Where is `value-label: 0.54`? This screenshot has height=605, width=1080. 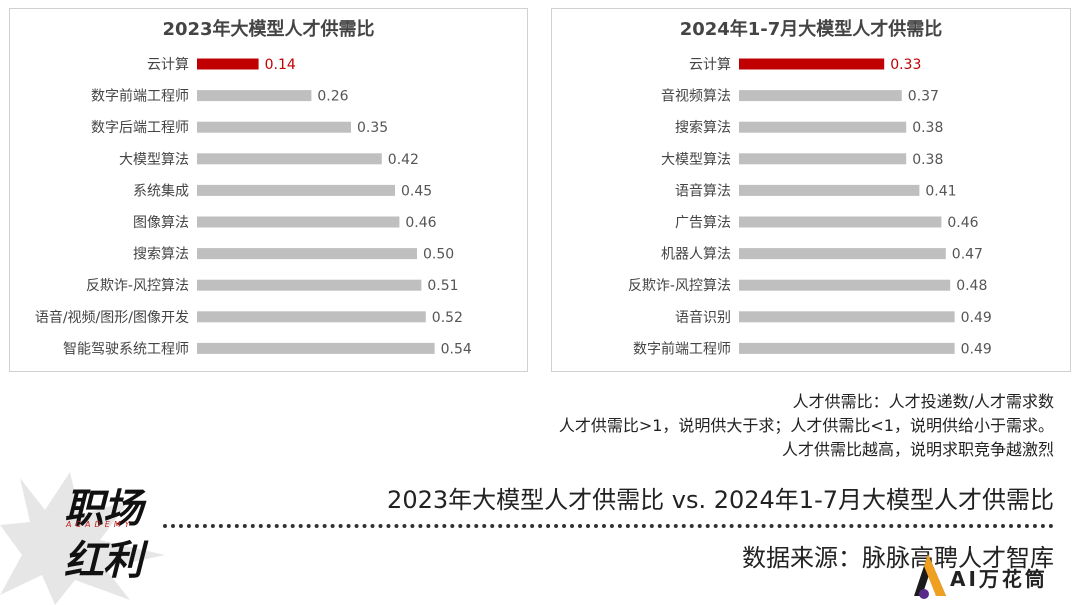 value-label: 0.54 is located at coordinates (456, 349).